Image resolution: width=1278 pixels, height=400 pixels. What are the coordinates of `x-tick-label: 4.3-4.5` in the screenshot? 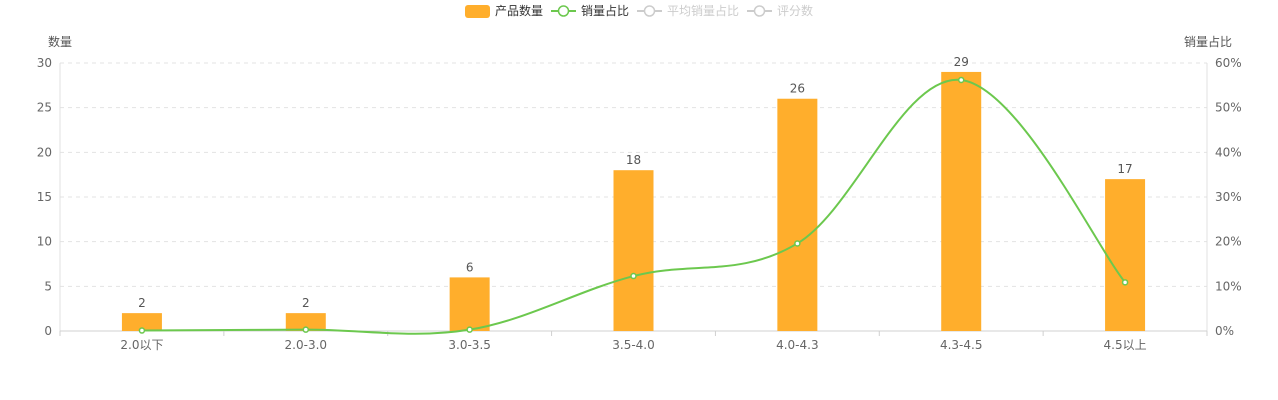 It's located at (961, 345).